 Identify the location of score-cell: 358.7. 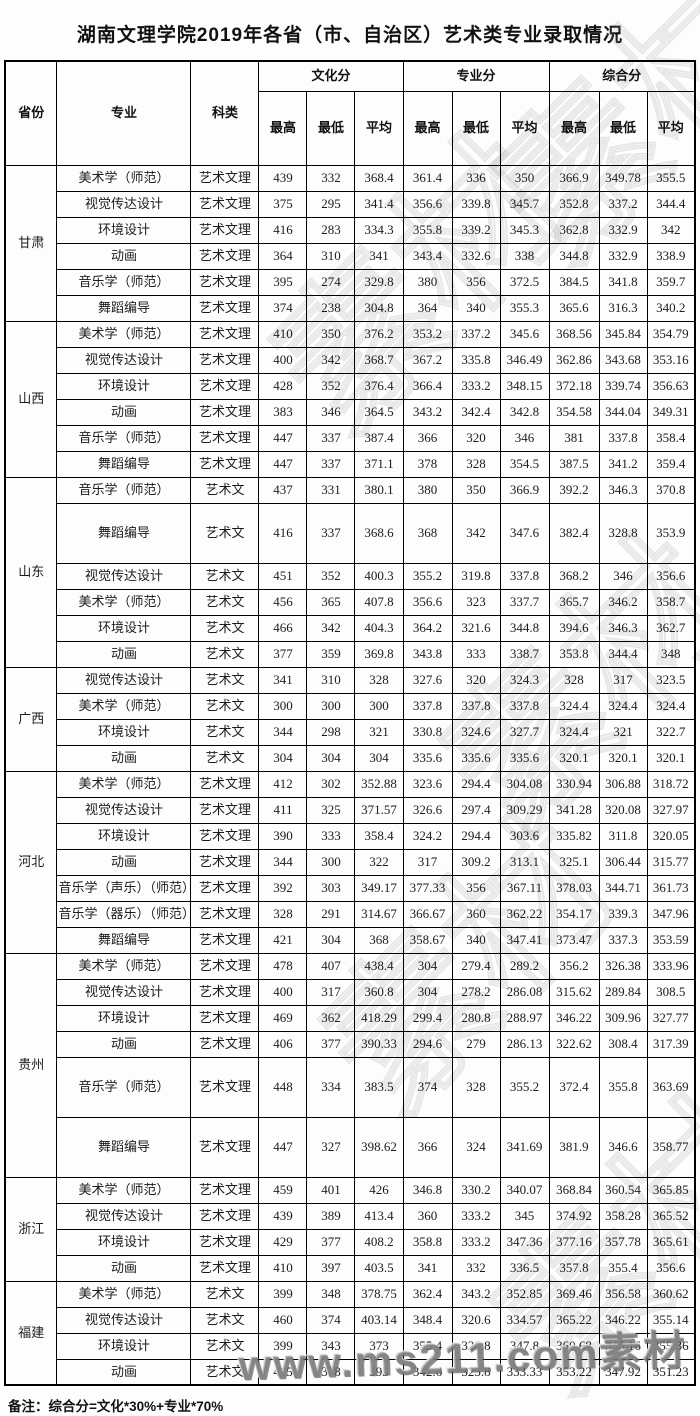
(671, 602).